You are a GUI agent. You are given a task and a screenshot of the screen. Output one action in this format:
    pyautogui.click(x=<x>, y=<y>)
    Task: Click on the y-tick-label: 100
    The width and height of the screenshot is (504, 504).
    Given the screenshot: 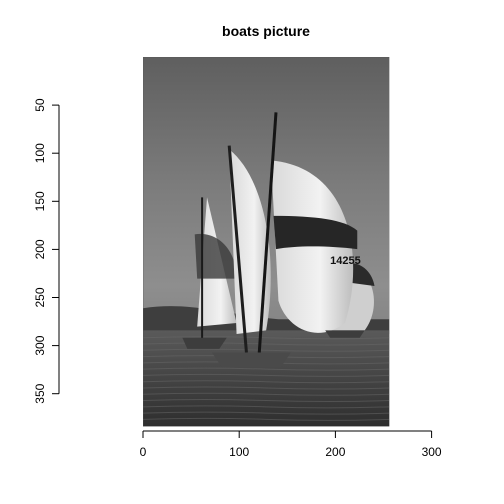 What is the action you would take?
    pyautogui.click(x=40, y=153)
    